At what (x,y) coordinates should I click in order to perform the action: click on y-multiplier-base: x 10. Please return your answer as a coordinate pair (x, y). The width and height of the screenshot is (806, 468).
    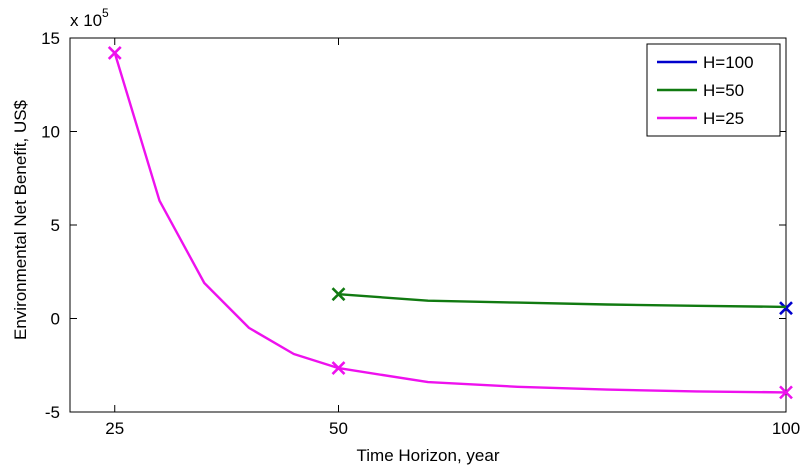
    Looking at the image, I should click on (86, 20).